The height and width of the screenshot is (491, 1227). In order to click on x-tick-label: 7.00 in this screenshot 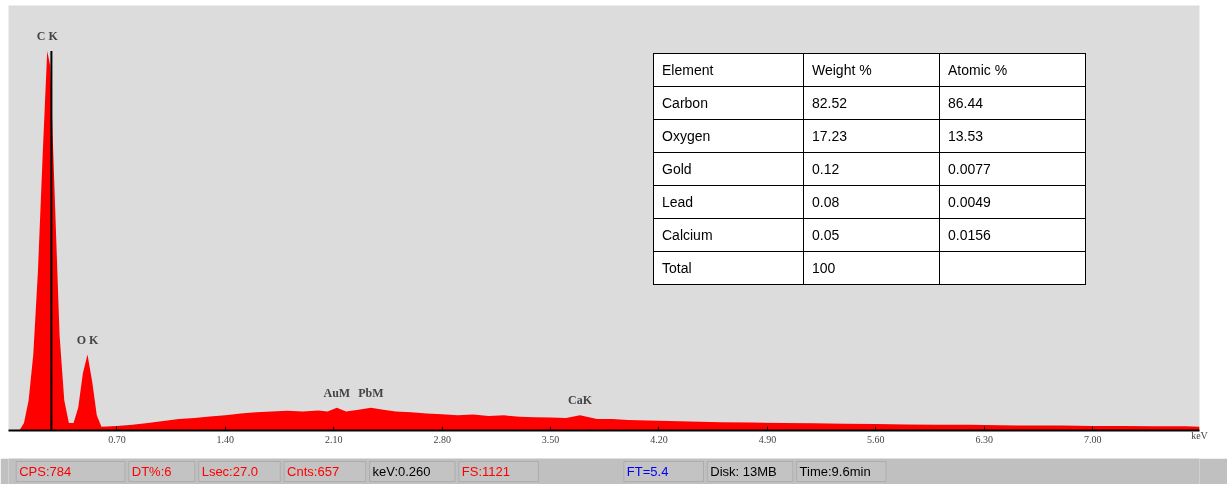, I will do `click(1092, 439)`.